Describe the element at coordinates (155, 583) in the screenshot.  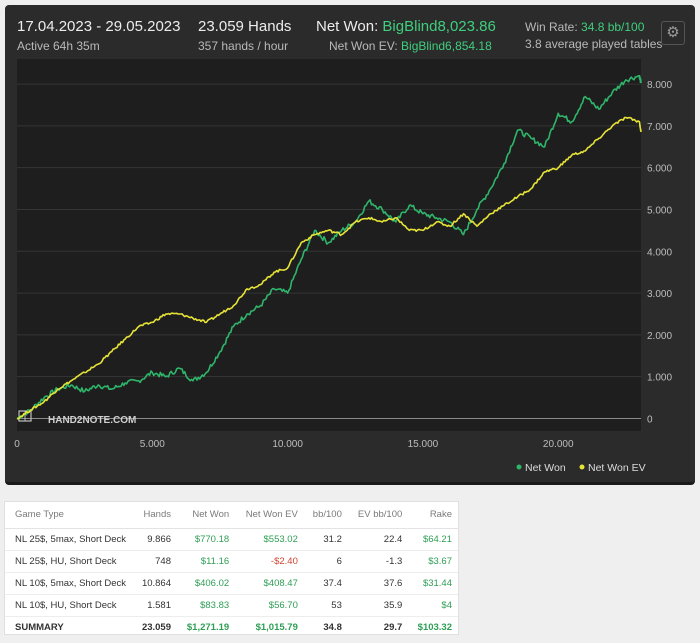
I see `cell-hands: 10.864` at that location.